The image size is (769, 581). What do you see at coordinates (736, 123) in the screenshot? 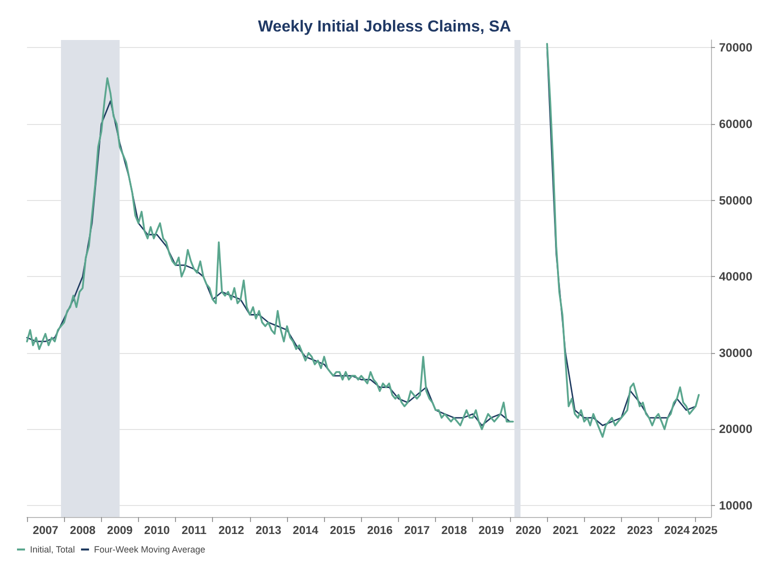
I see `y-tick-label: 60000` at bounding box center [736, 123].